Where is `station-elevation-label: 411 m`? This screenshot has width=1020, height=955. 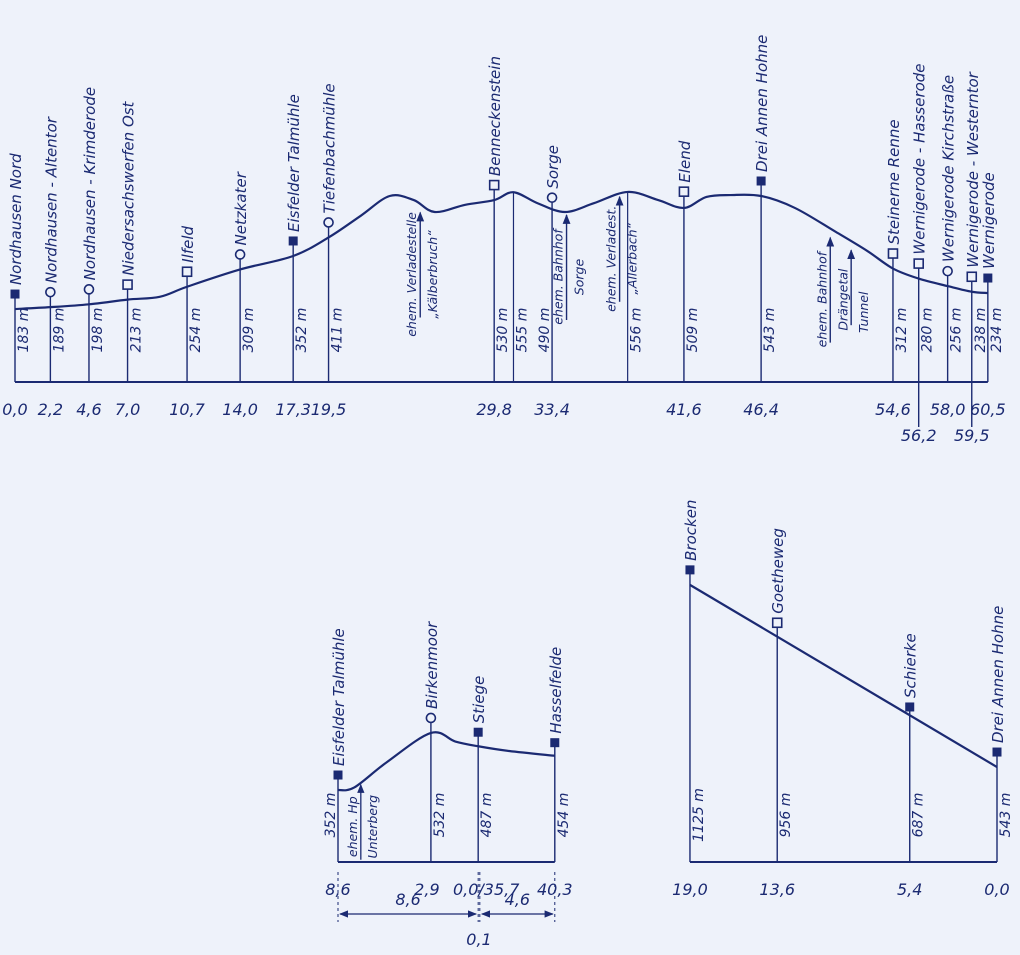 station-elevation-label: 411 m is located at coordinates (338, 330).